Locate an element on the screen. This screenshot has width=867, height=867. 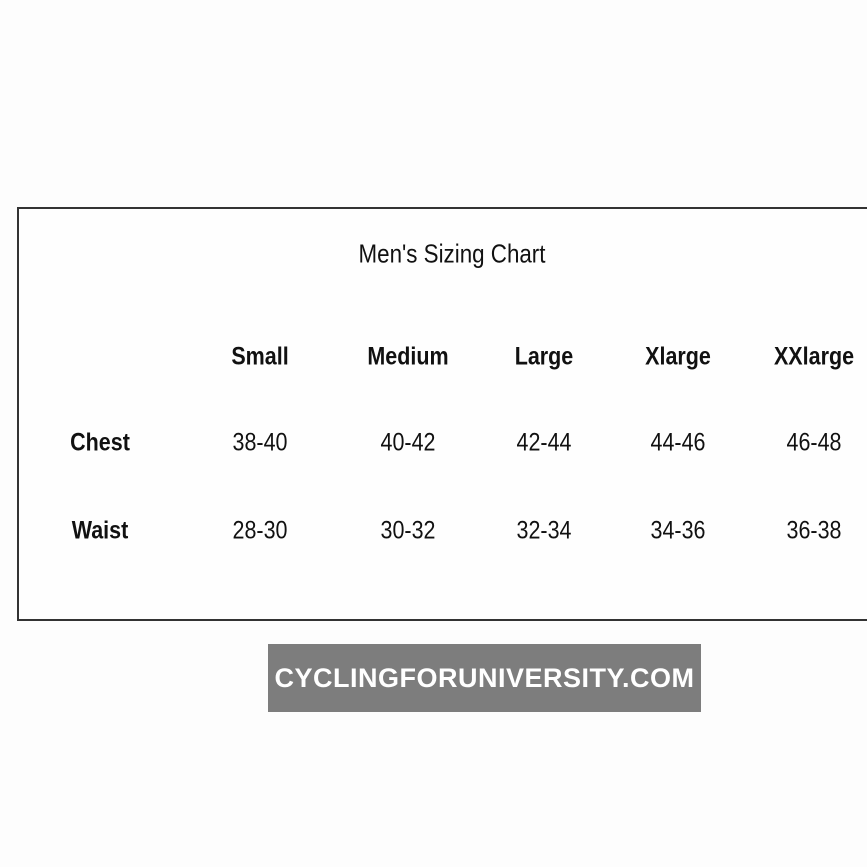
table-cell: 32-34 is located at coordinates (544, 530).